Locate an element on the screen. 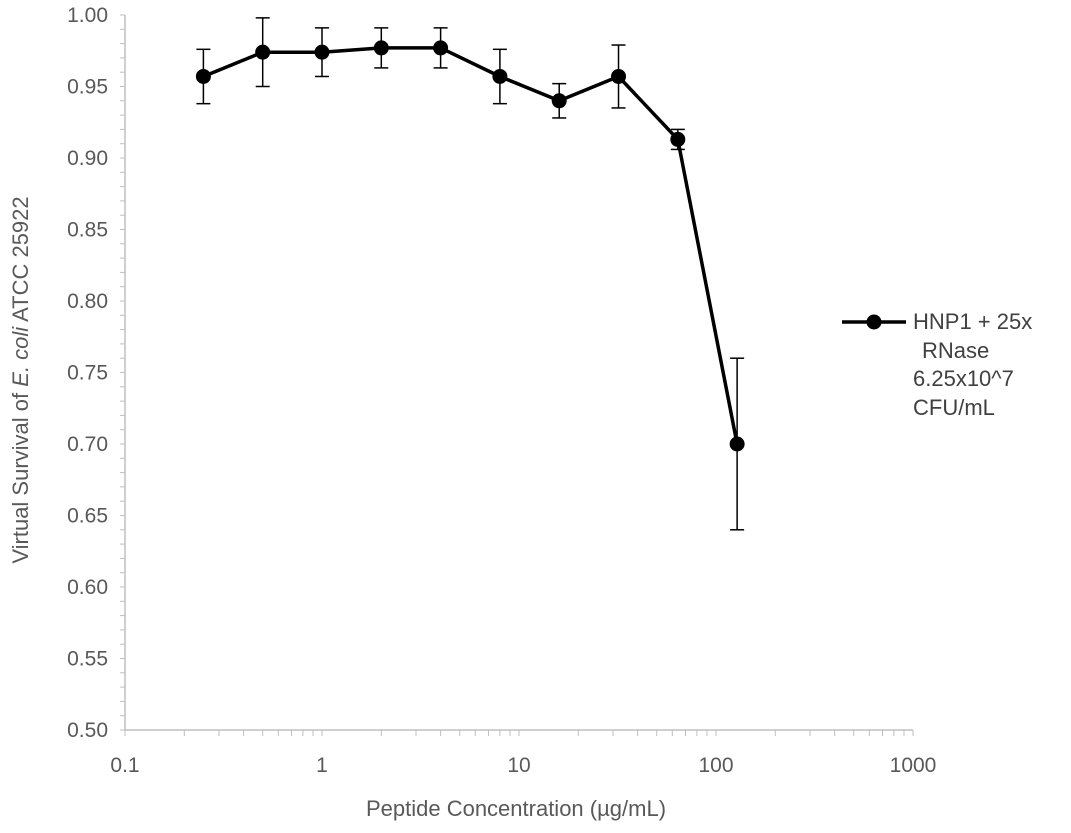  y-tick-label: 1.00 is located at coordinates (87, 15).